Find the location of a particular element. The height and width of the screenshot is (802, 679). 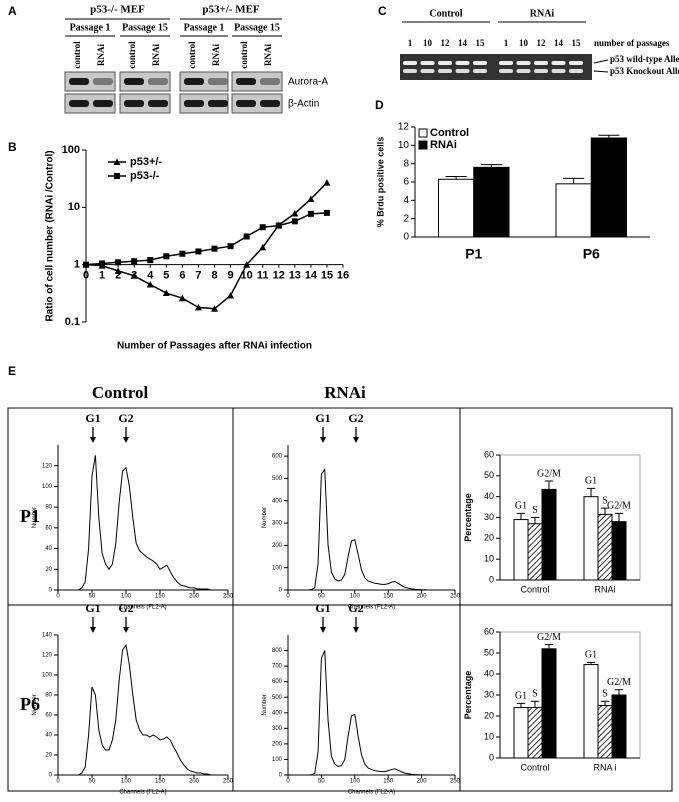

panel-label: C is located at coordinates (382, 11).